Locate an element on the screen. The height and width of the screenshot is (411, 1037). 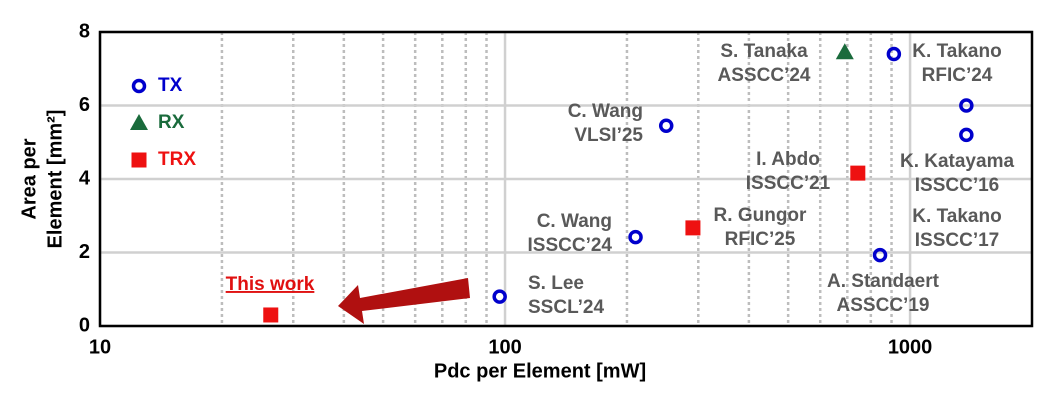
x-tick-label: 10 is located at coordinates (100, 347).